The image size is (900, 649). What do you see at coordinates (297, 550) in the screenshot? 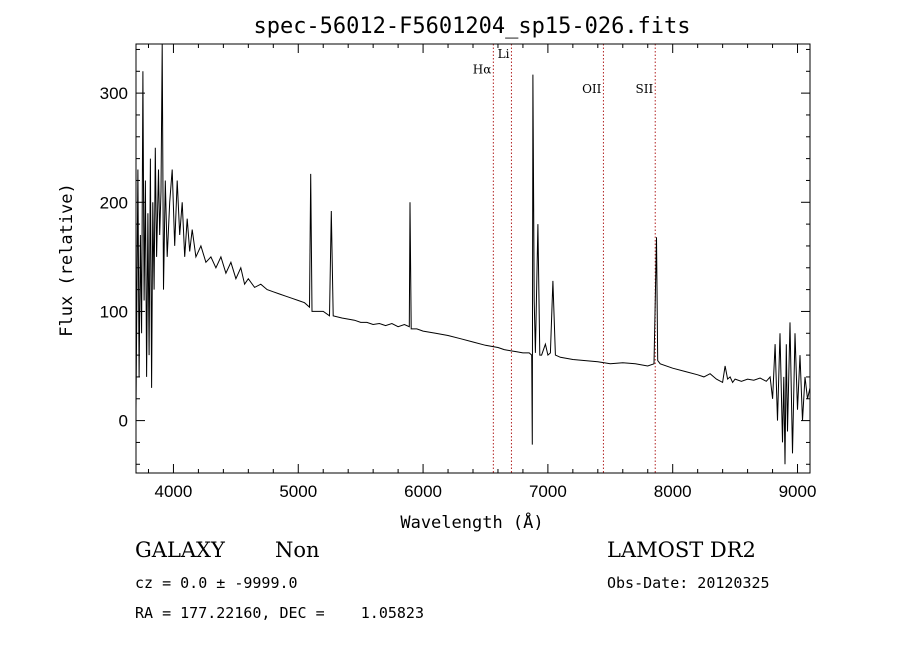
I see `object-subclass: Non` at bounding box center [297, 550].